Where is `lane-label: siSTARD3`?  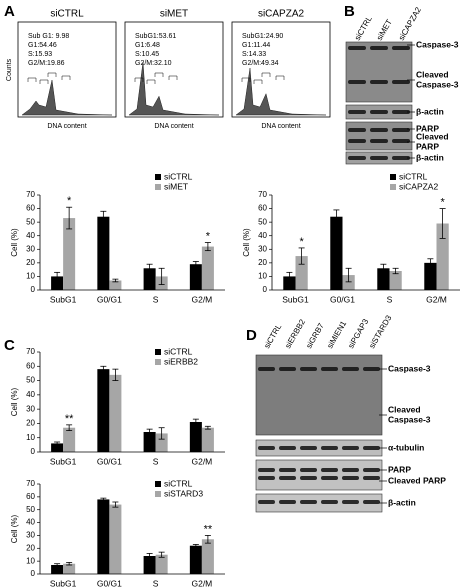 lane-label: siSTARD3 is located at coordinates (380, 331).